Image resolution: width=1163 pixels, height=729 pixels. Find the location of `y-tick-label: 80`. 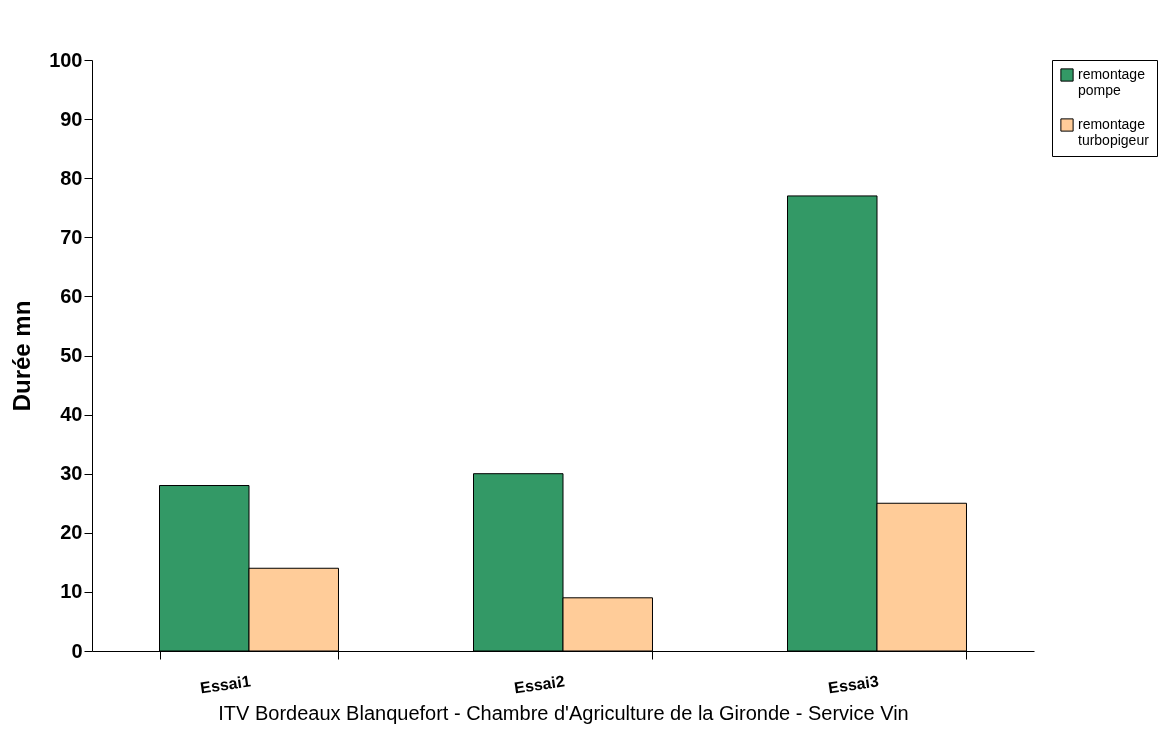

y-tick-label: 80 is located at coordinates (71, 177).